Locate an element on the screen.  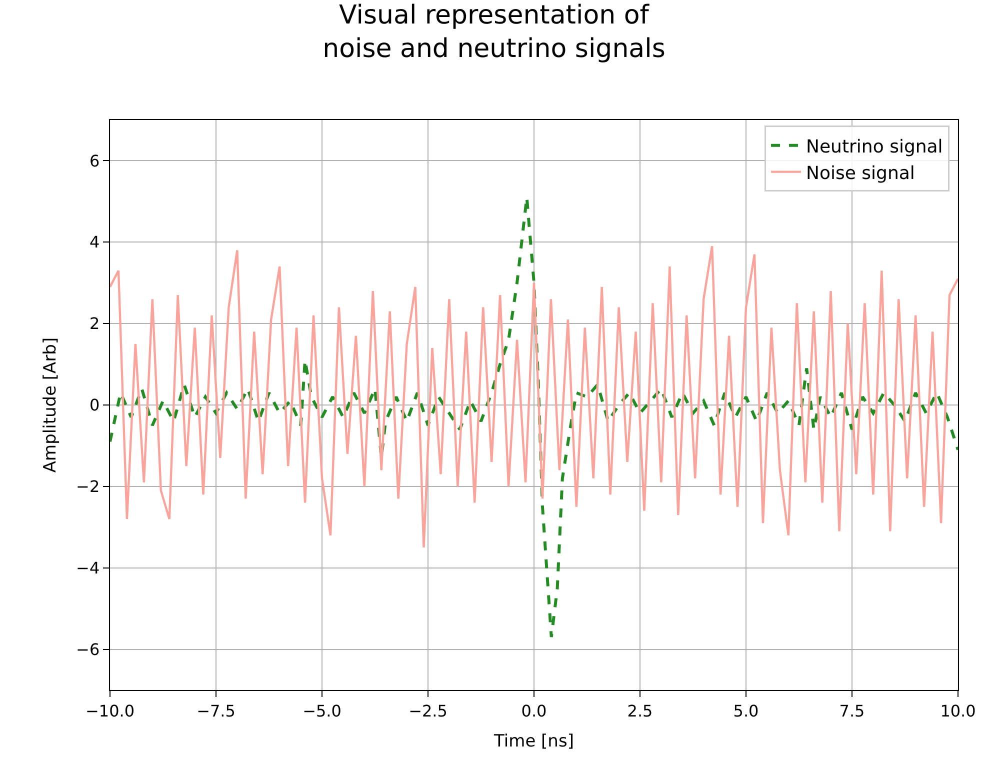
legend-label: Neutrino signal is located at coordinates (874, 147).